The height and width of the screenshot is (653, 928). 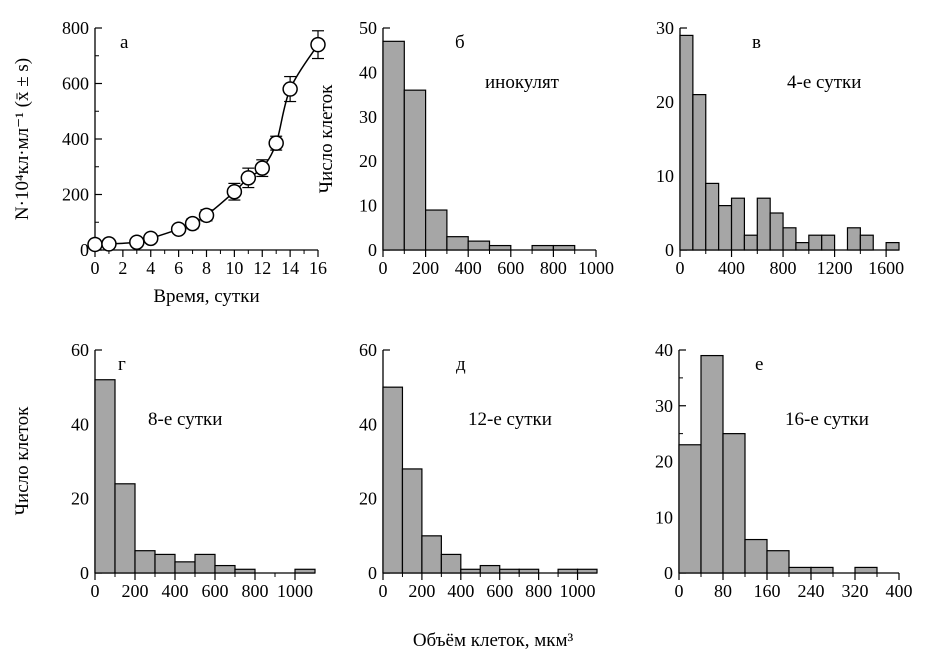 I want to click on y-tick-label: 400, so click(x=75, y=139).